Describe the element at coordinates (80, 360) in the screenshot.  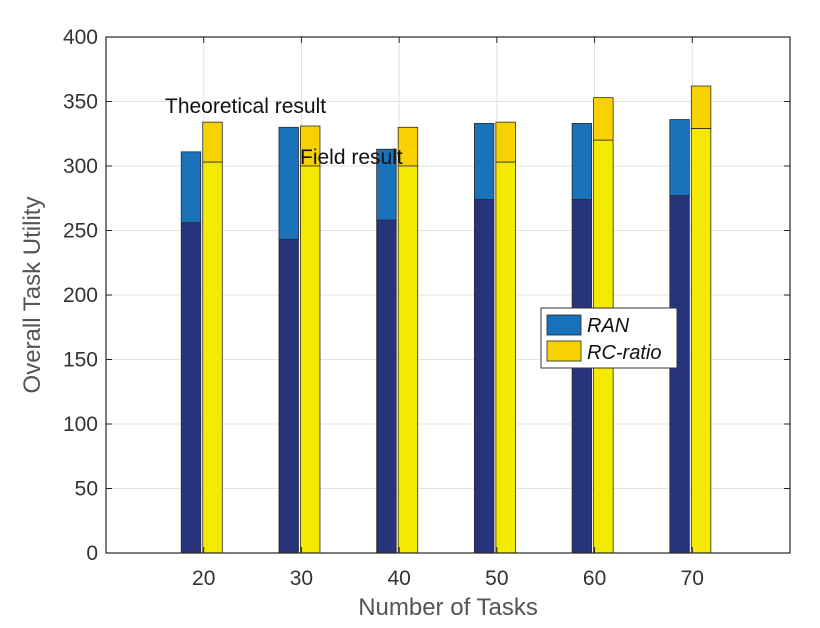
I see `y-tick-label: 150` at that location.